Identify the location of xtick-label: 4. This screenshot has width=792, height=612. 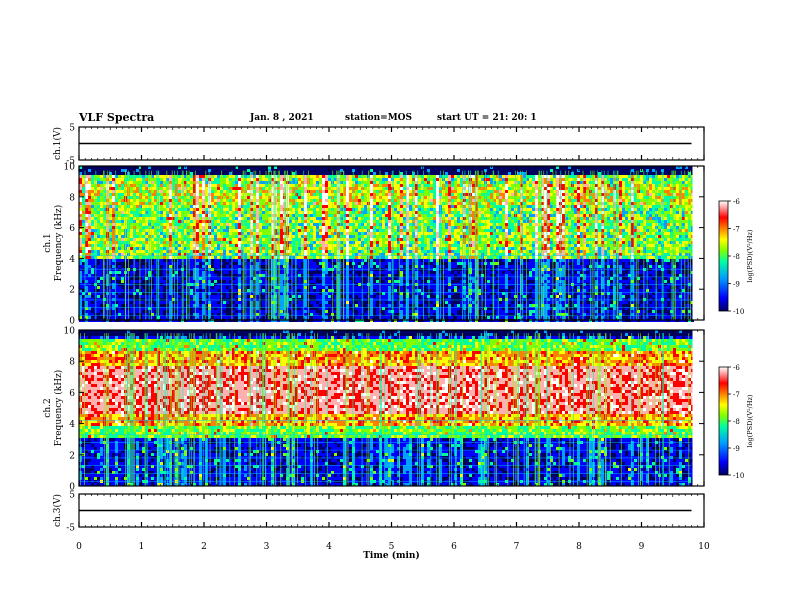
(329, 547).